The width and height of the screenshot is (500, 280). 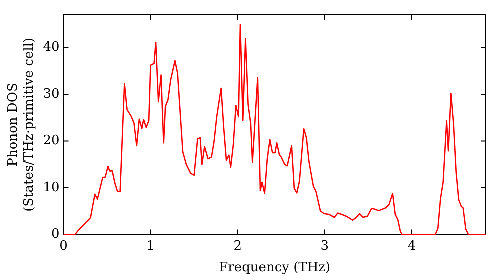 I want to click on y-tick-label: 20, so click(x=51, y=141).